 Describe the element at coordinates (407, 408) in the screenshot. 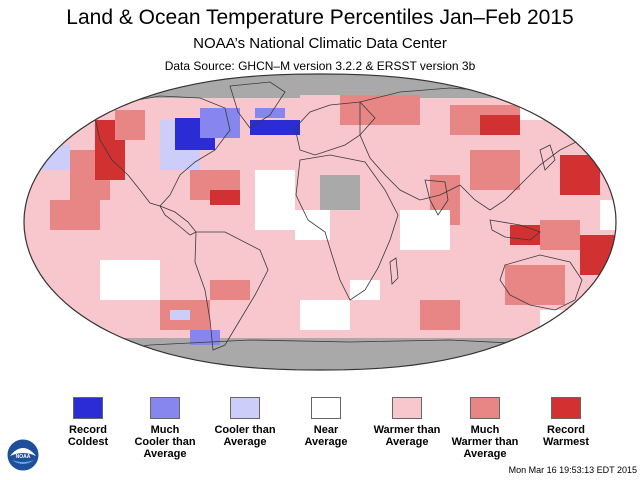

I see `legend-swatch-warmer` at that location.